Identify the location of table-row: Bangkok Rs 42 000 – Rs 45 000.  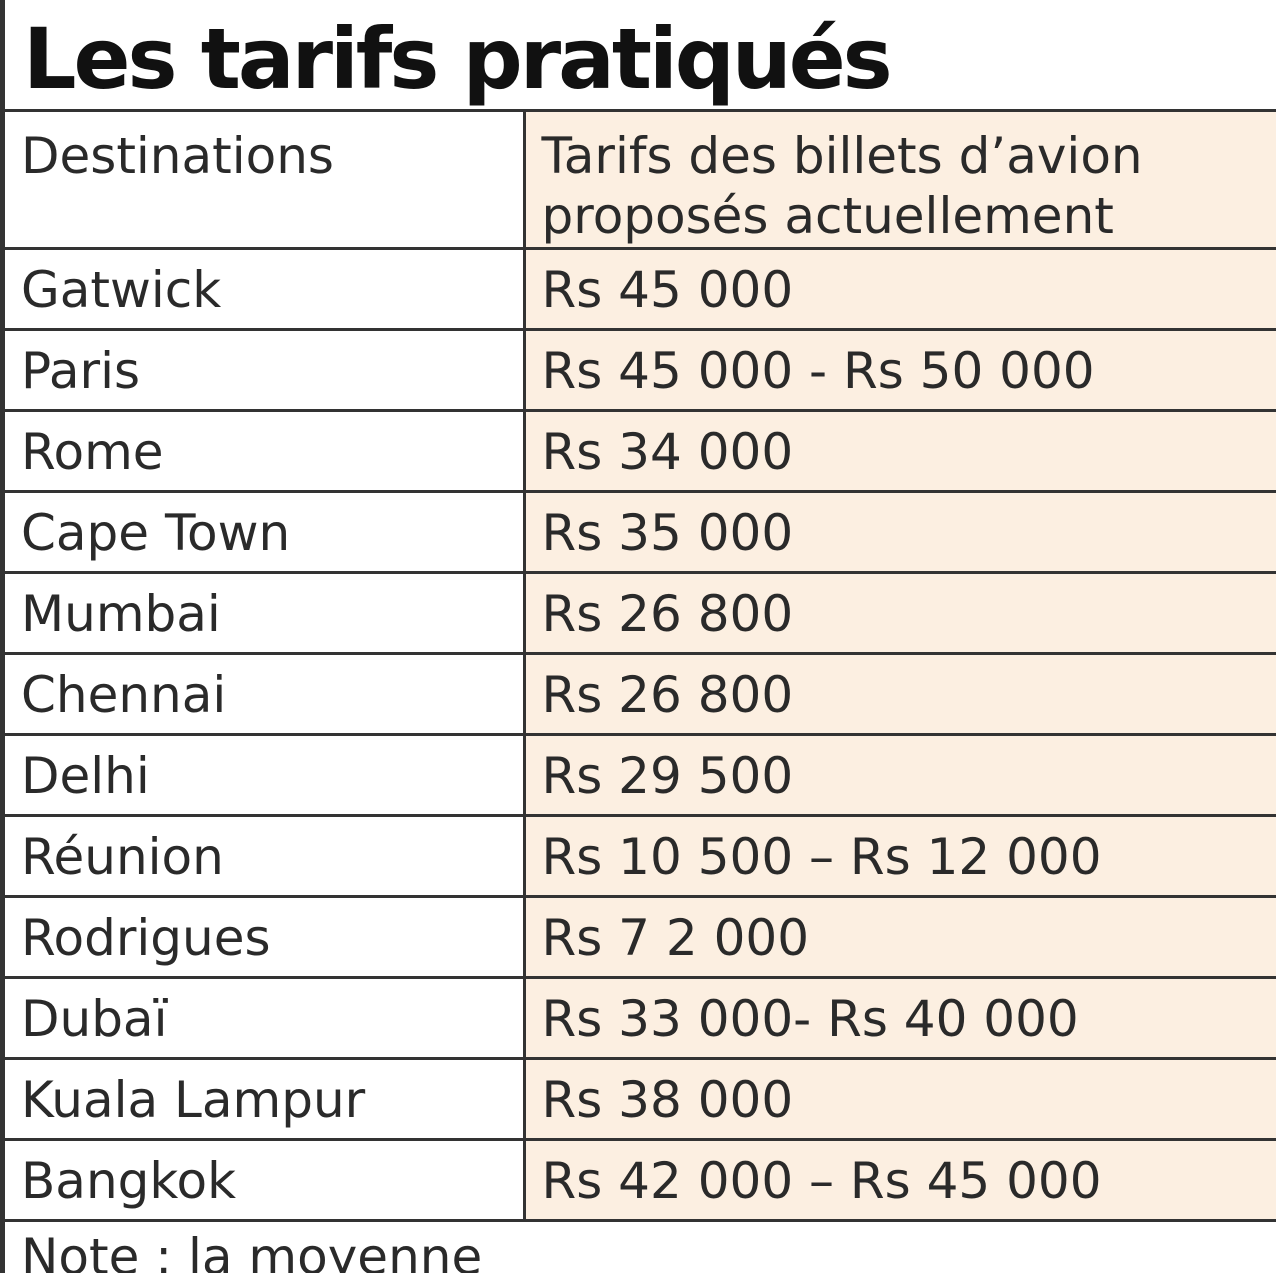
(640, 1180).